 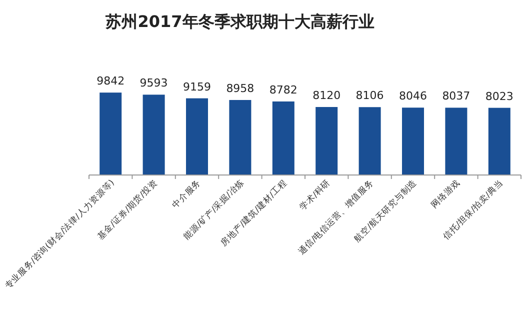 I want to click on data-label: 8023, so click(x=499, y=96).